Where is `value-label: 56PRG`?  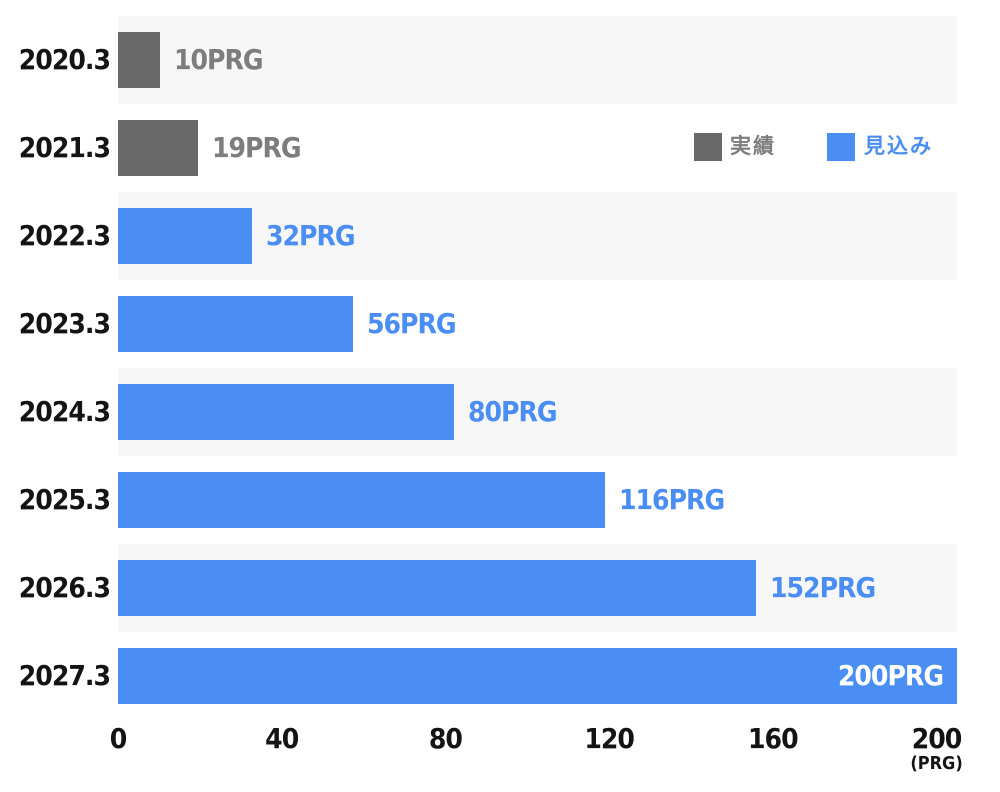
value-label: 56PRG is located at coordinates (412, 323).